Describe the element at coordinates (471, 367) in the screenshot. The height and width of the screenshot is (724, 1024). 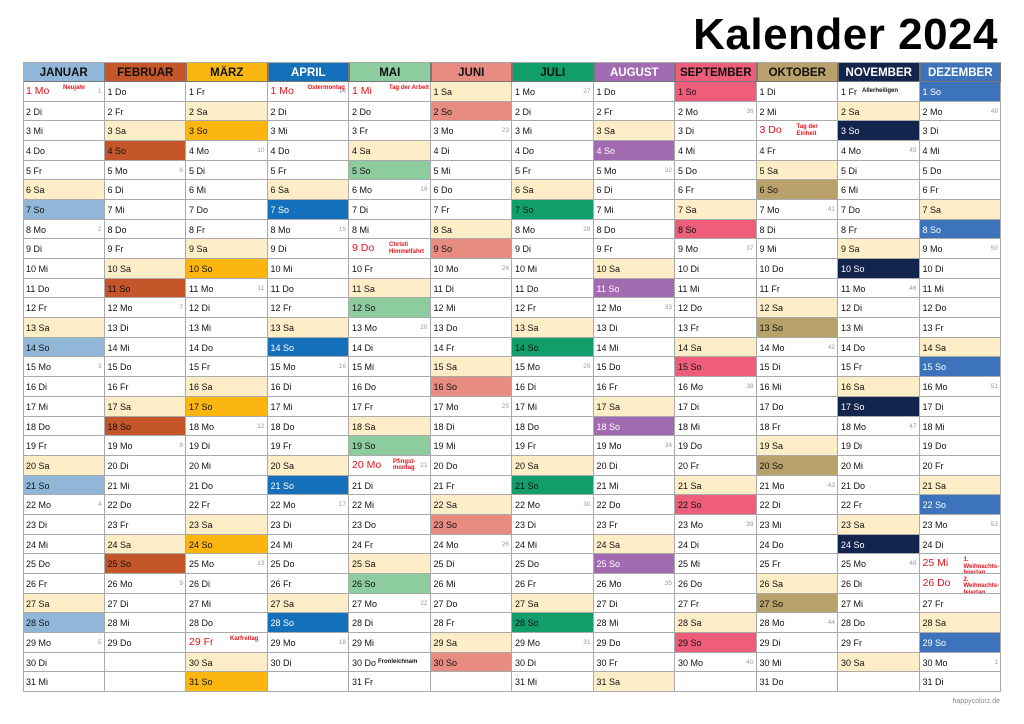
I see `day-cell: 15 Sa` at that location.